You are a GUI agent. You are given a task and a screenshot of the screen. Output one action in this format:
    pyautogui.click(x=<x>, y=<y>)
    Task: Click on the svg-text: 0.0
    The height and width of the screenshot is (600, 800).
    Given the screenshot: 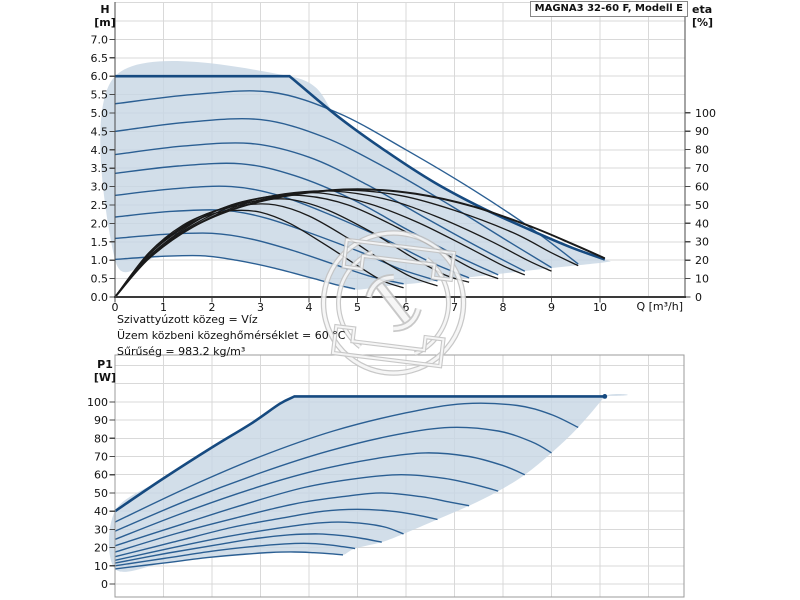 What is the action you would take?
    pyautogui.click(x=100, y=297)
    